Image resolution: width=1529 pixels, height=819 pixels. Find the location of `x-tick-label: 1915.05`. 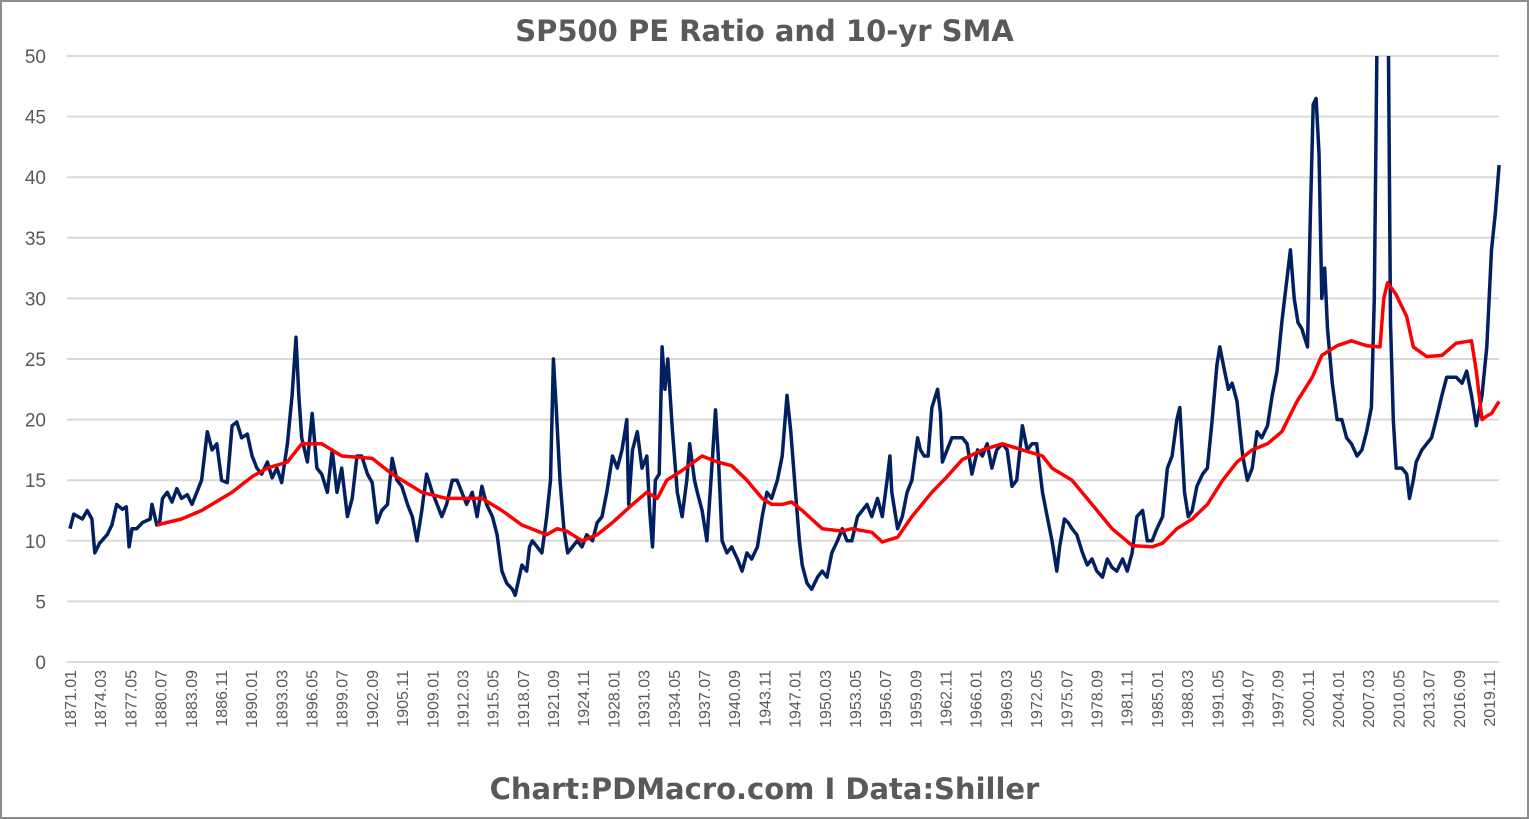

x-tick-label: 1915.05 is located at coordinates (494, 699).